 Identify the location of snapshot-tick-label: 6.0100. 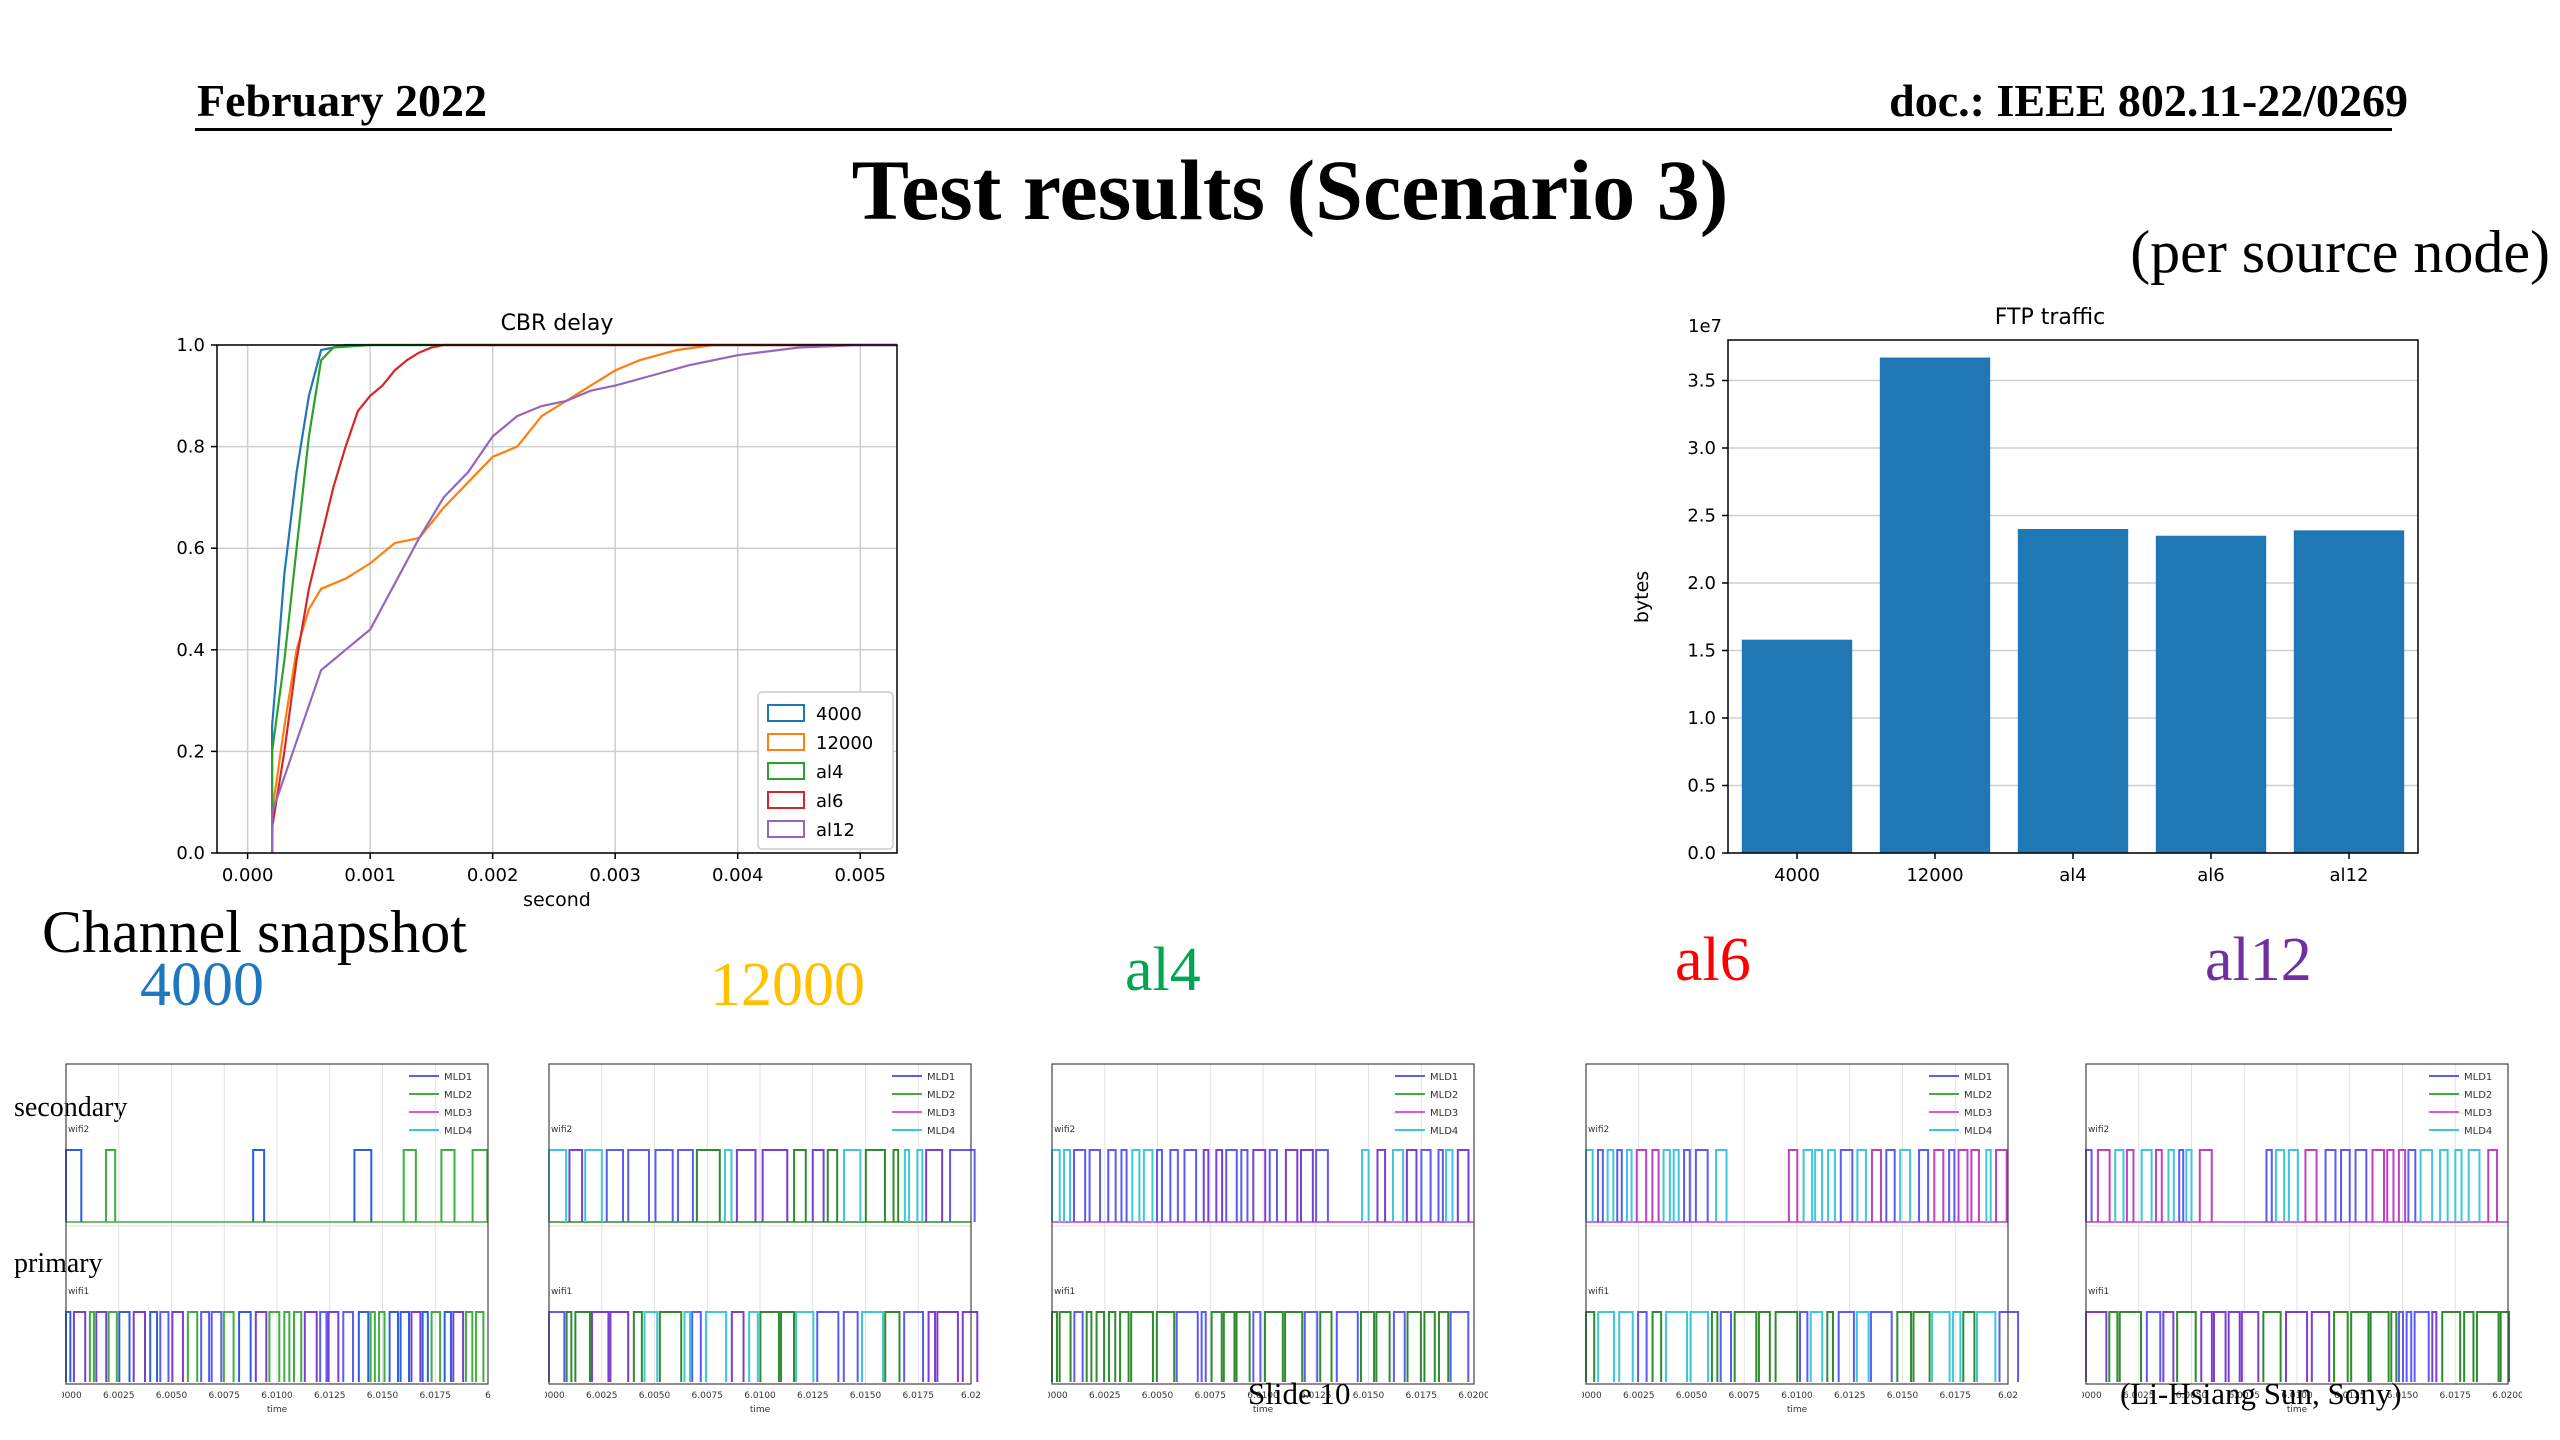
(277, 1396).